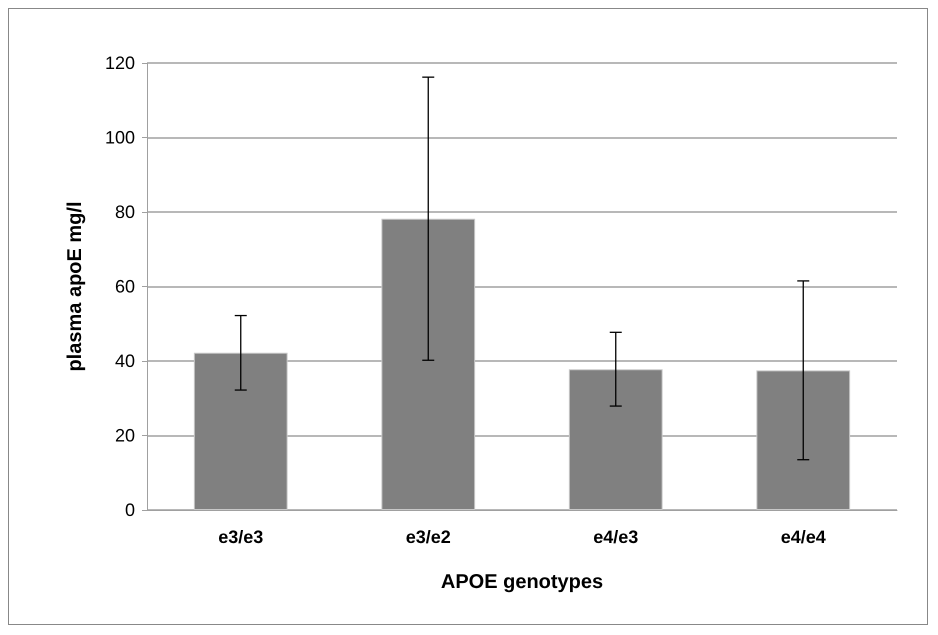 This screenshot has height=635, width=938. Describe the element at coordinates (119, 138) in the screenshot. I see `y-tick-label: 100` at that location.